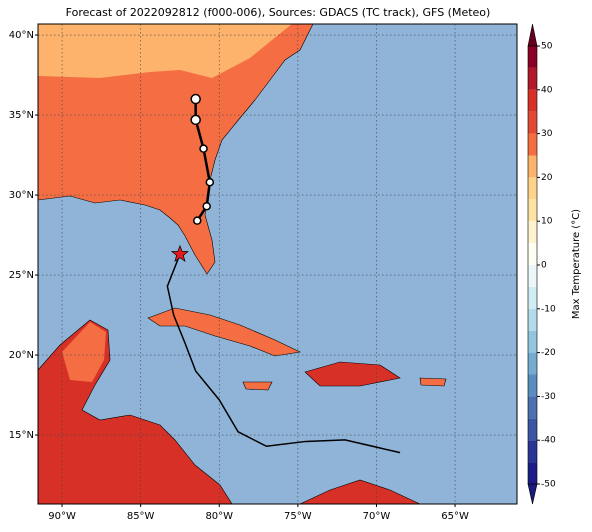 The width and height of the screenshot is (592, 532). Describe the element at coordinates (548, 353) in the screenshot. I see `colorbar-tick-label: -20` at that location.